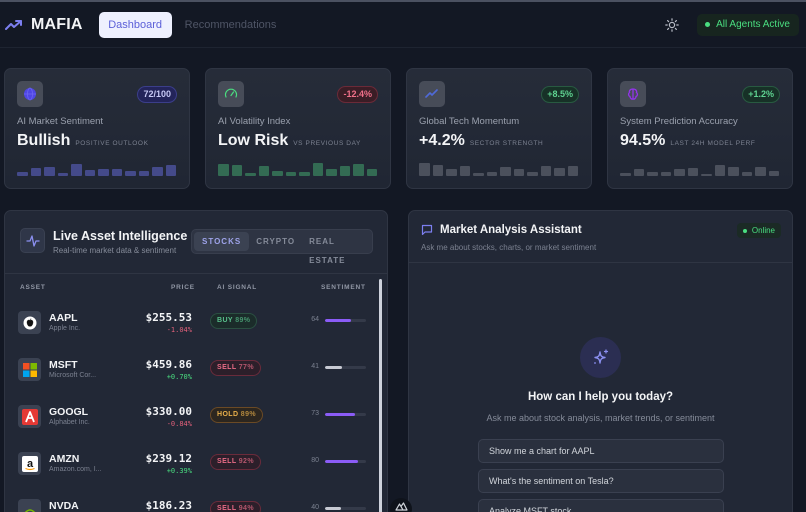 This screenshot has height=512, width=806. I want to click on stat-subtext: POSITIVE OUTLOOK, so click(112, 143).